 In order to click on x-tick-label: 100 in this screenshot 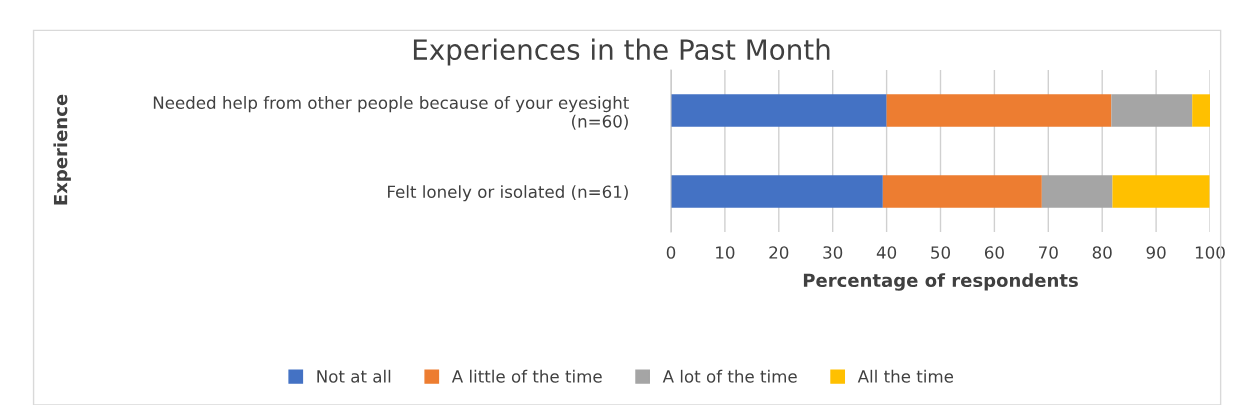, I will do `click(1210, 252)`.